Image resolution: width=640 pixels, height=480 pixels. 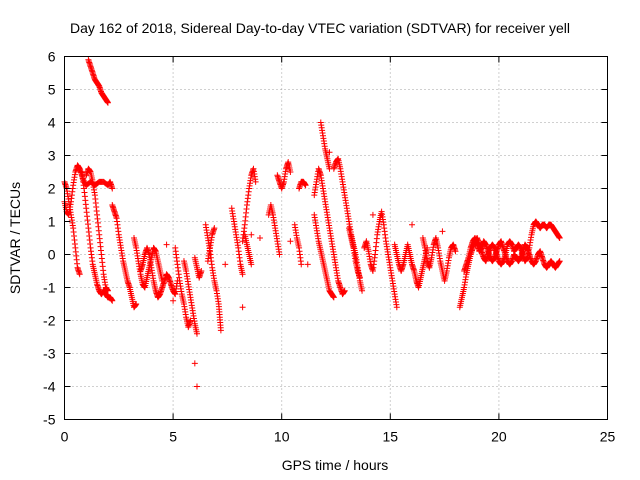 What do you see at coordinates (52, 156) in the screenshot?
I see `y-tick-label: 3` at bounding box center [52, 156].